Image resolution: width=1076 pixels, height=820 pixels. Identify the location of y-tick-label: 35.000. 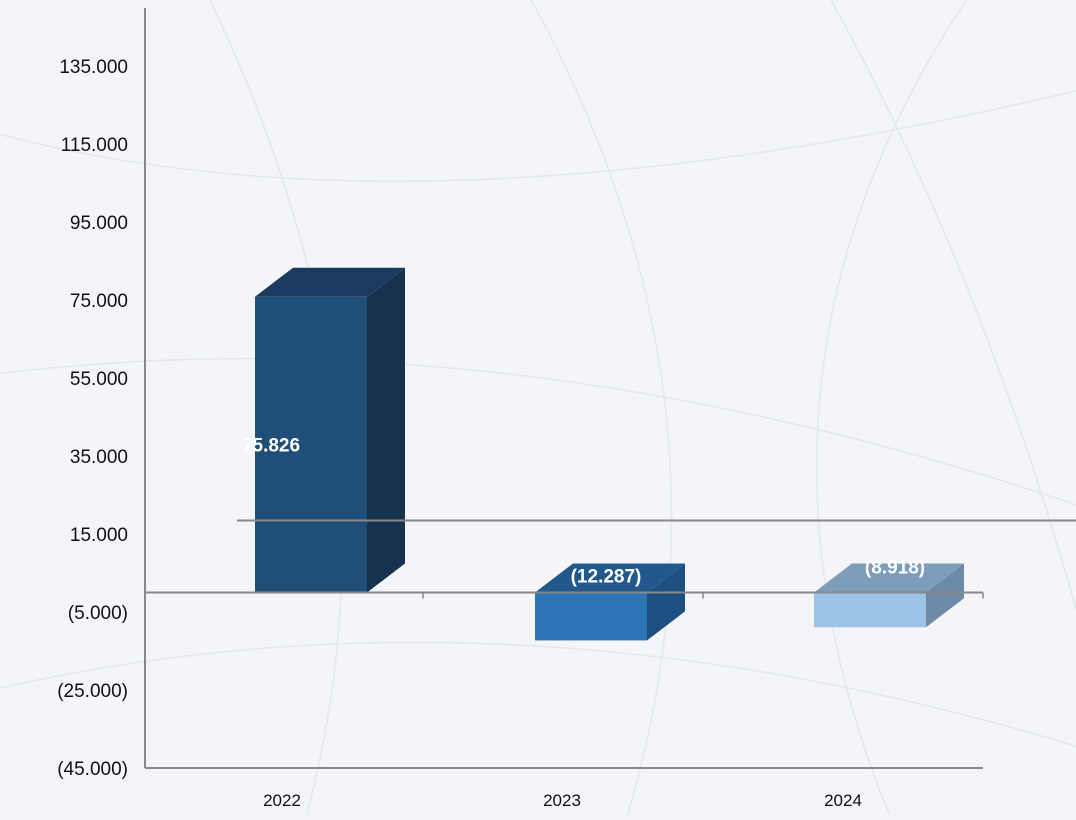
(99, 457).